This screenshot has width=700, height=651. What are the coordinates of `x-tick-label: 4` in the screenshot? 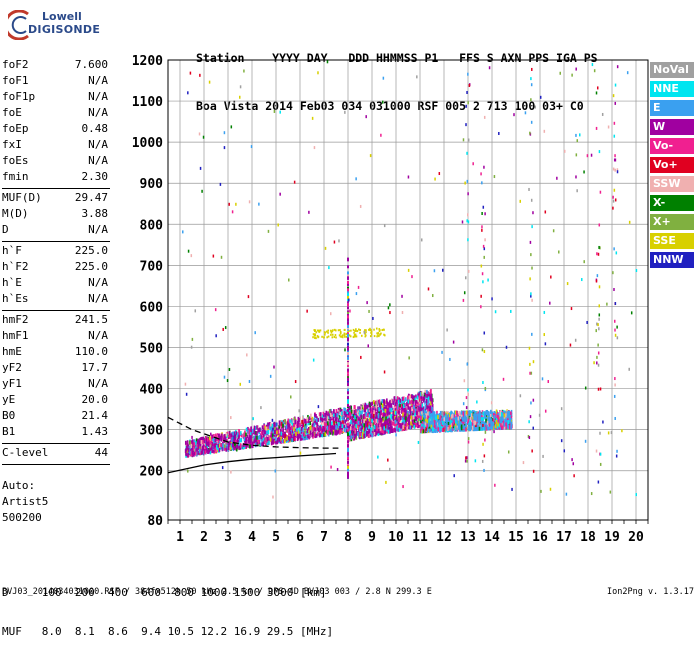 It's located at (252, 537).